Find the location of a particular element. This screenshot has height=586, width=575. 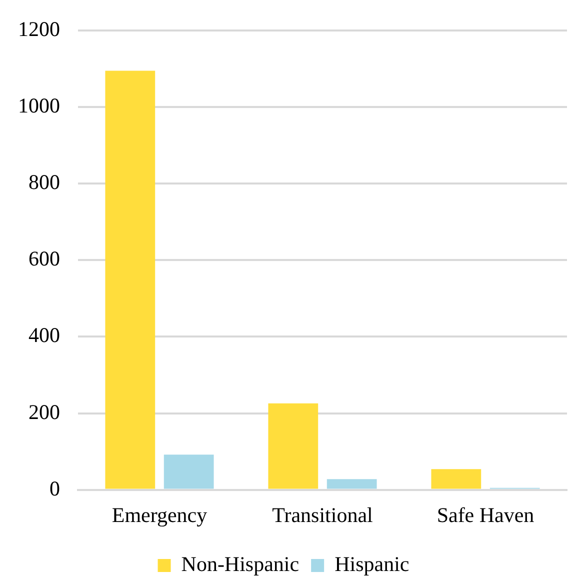

y-tick-label: 0 is located at coordinates (55, 488).